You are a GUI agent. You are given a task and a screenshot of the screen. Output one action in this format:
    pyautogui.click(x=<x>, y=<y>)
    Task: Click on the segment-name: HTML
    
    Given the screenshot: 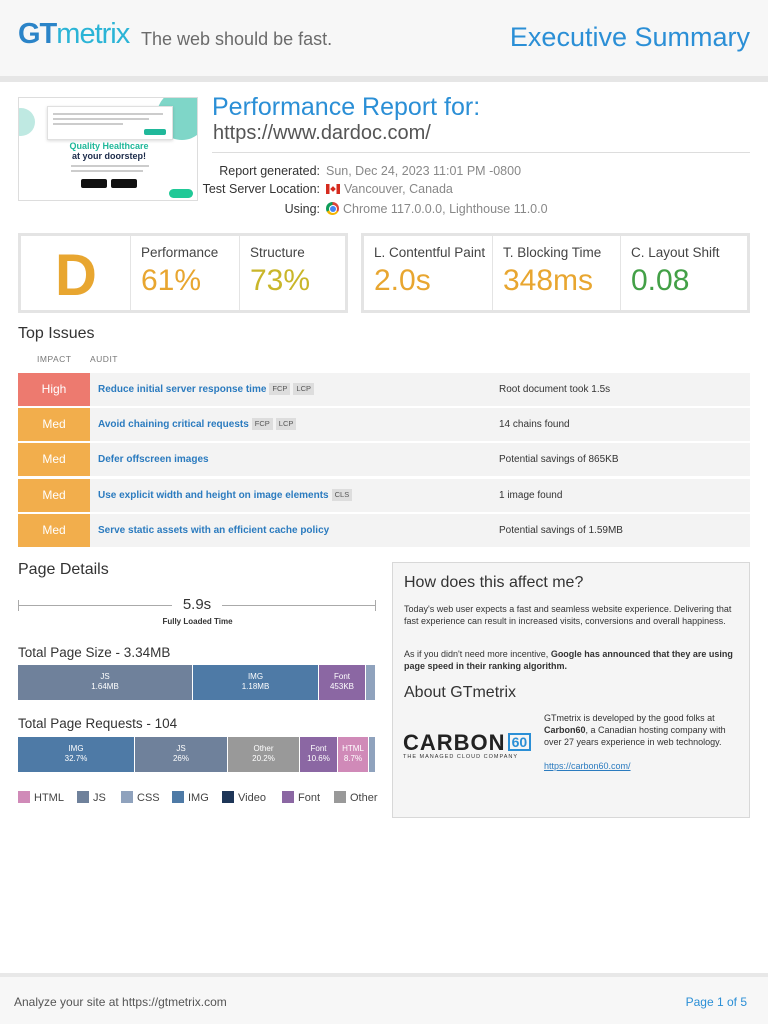 What is the action you would take?
    pyautogui.click(x=353, y=748)
    